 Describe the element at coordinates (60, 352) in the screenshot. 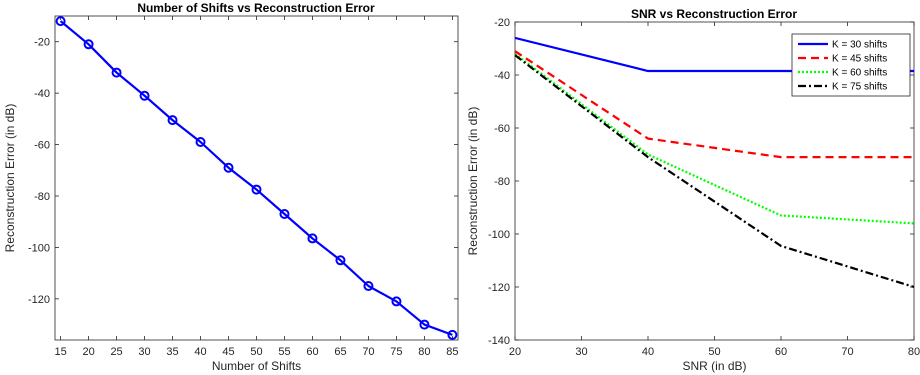

I see `x-tick-label: 15` at that location.